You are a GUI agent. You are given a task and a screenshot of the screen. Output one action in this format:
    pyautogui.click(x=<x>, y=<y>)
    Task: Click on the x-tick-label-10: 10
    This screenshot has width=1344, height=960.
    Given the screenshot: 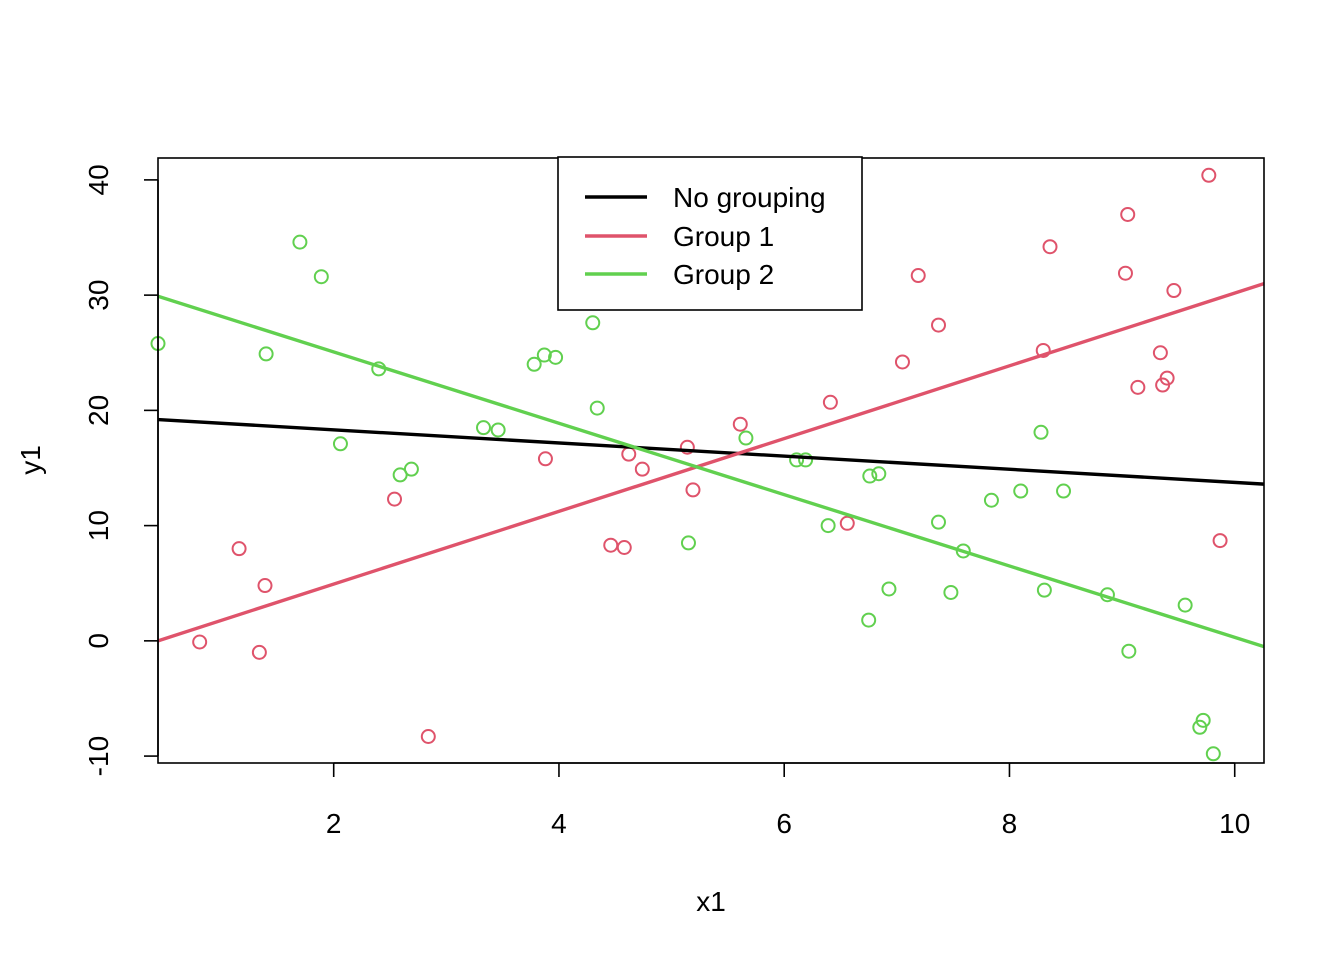 What is the action you would take?
    pyautogui.click(x=1234, y=823)
    